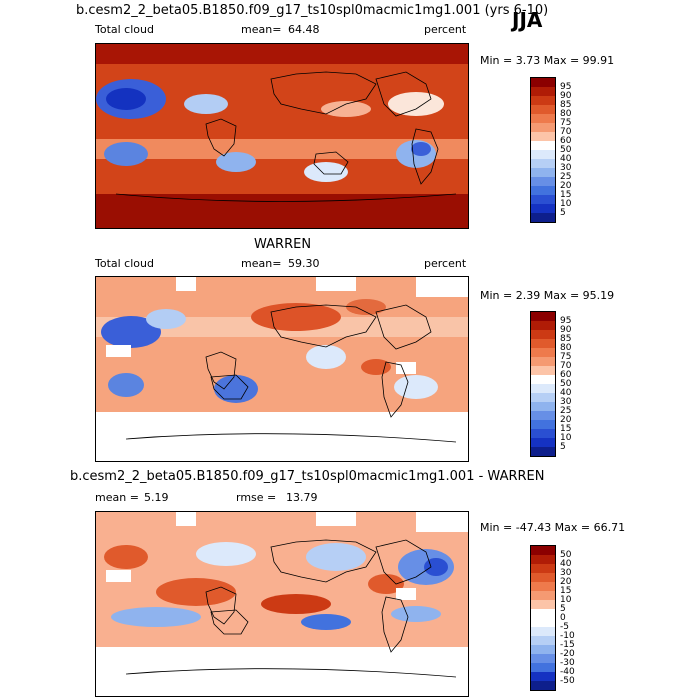  Describe the element at coordinates (566, 357) in the screenshot. I see `cbar2-tick: 75` at that location.